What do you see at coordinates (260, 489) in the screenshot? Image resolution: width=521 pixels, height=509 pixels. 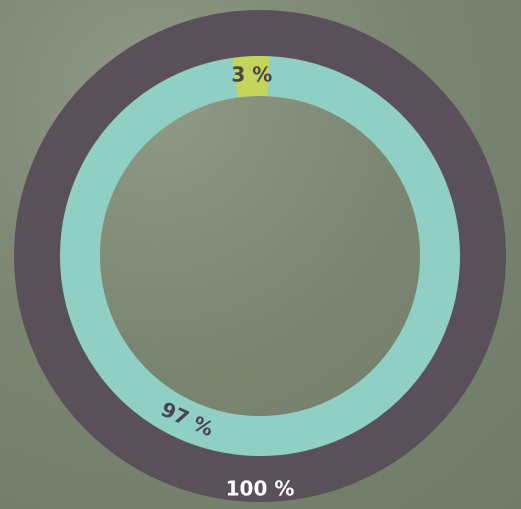 I see `value-label: 100 %` at bounding box center [260, 489].